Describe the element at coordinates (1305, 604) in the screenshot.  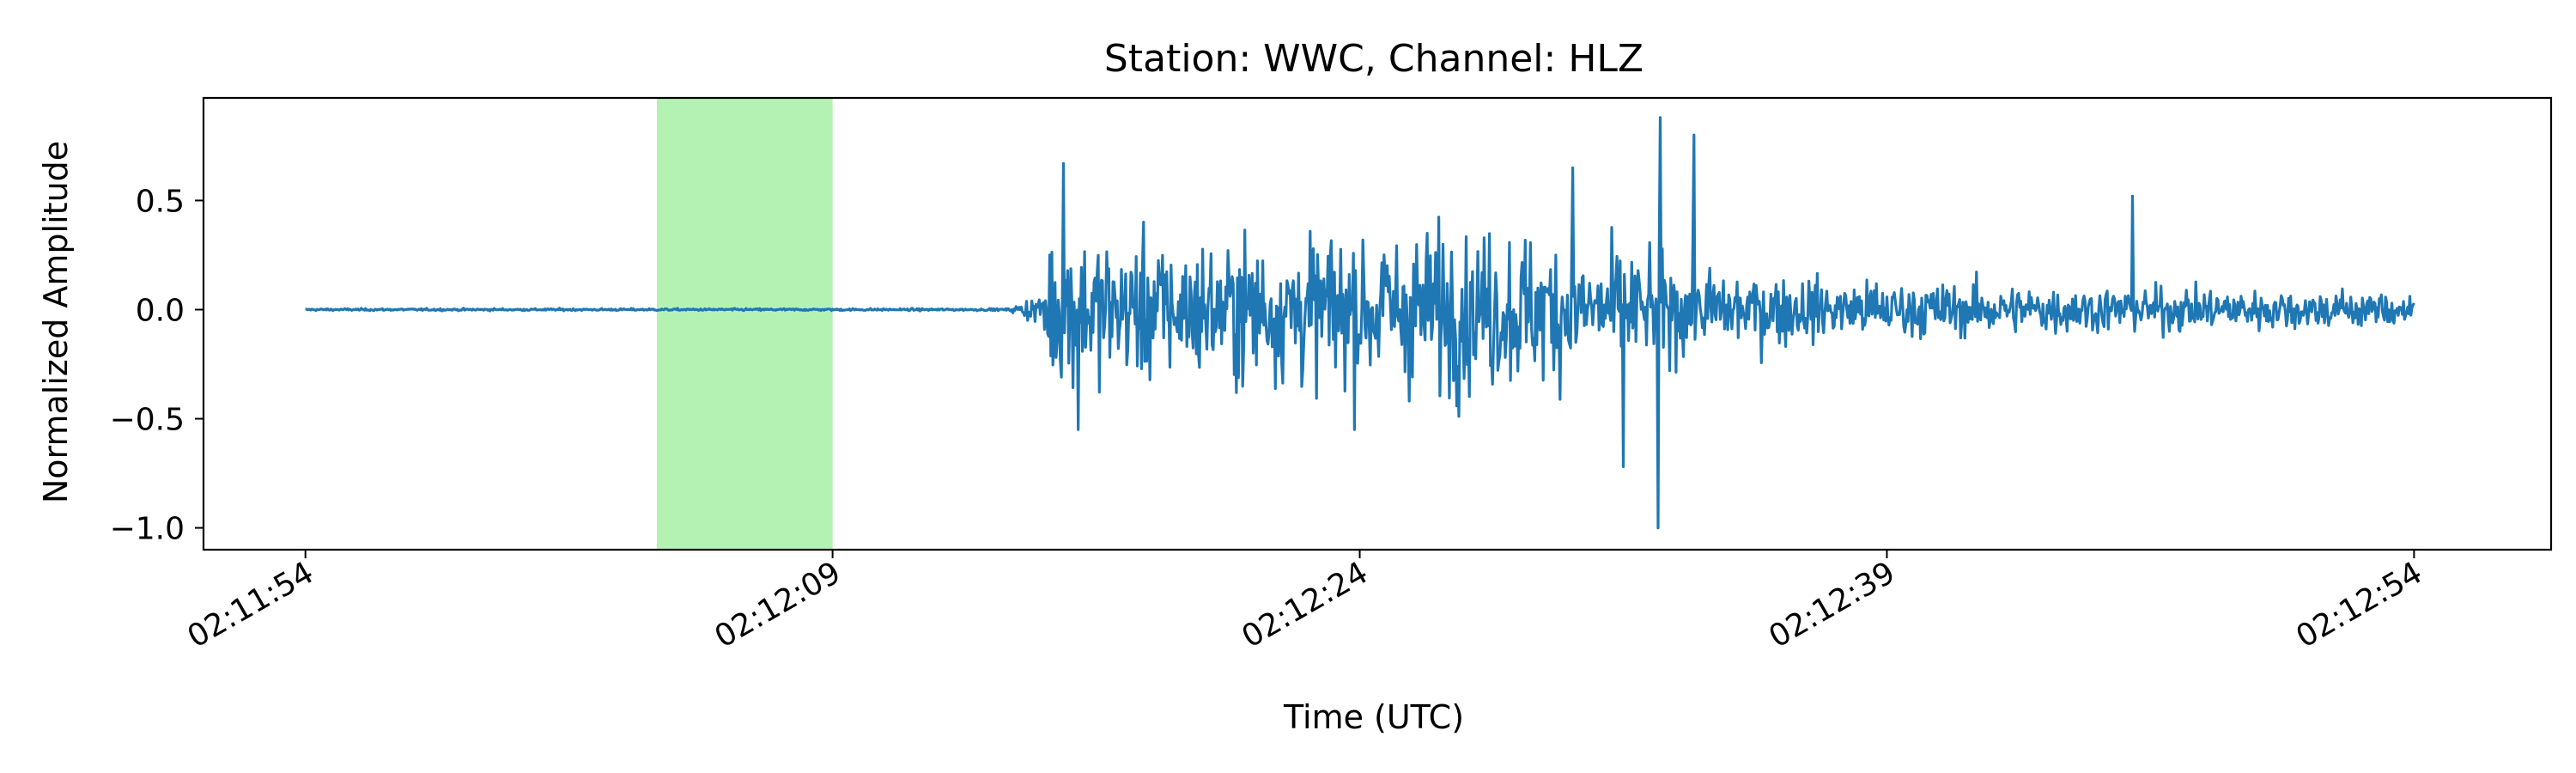
I see `x-tick-label: 02:12:24` at that location.